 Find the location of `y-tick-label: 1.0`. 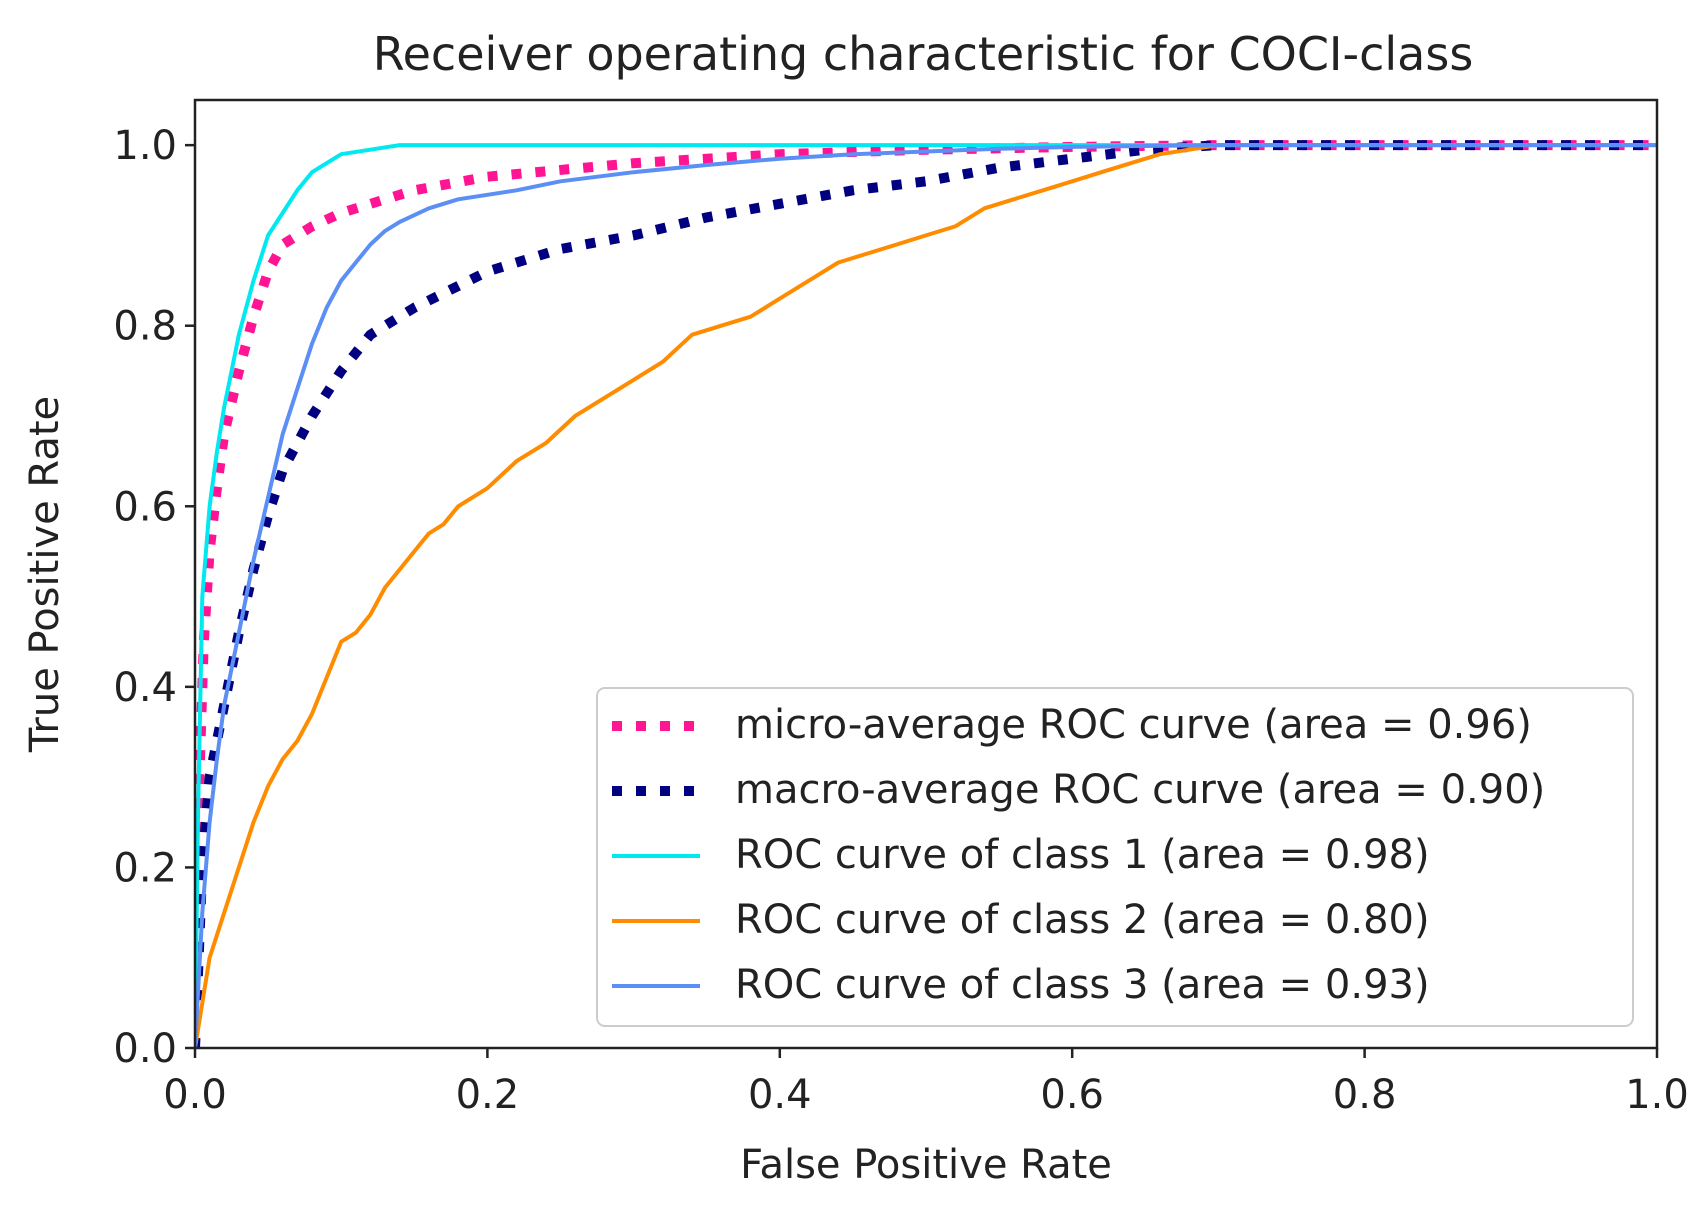

y-tick-label: 1.0 is located at coordinates (145, 146).